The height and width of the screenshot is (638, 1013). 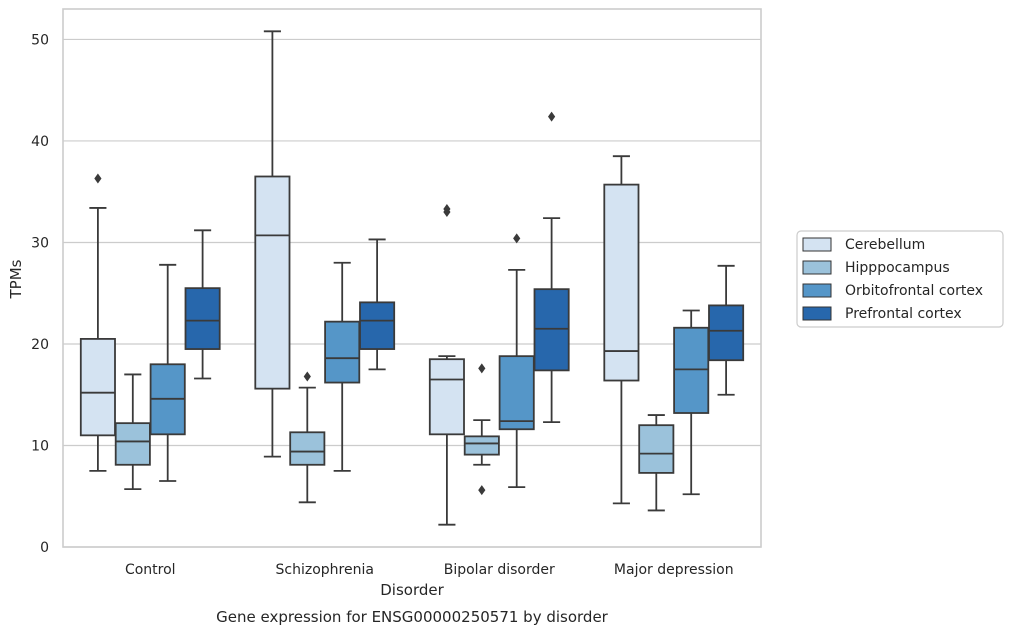 I want to click on box-cerebellum-bipolar-disorder, so click(x=446, y=364).